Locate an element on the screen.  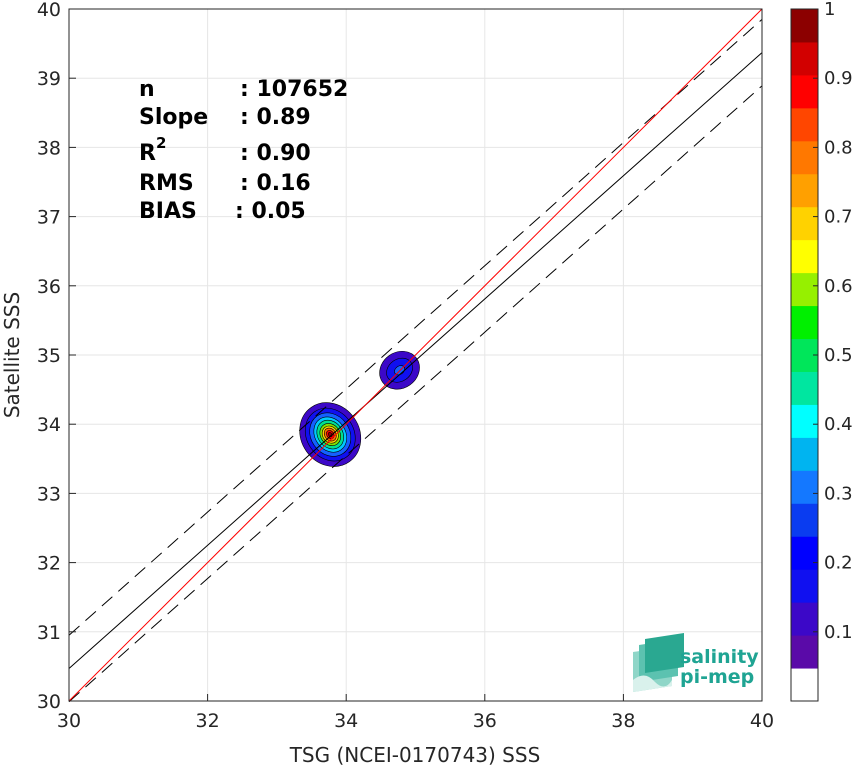
x-tick-label: 34 is located at coordinates (346, 721).